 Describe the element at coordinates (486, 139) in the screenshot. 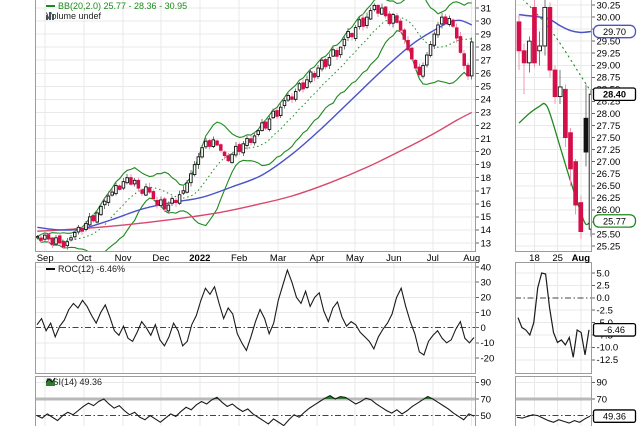

I see `y-tick-label: 21` at that location.